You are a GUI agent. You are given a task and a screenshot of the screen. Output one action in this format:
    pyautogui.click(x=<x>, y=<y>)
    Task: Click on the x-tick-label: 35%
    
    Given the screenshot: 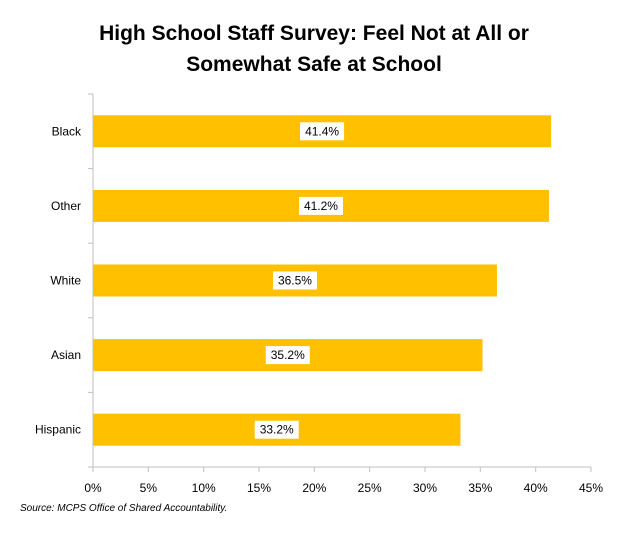 What is the action you would take?
    pyautogui.click(x=480, y=488)
    